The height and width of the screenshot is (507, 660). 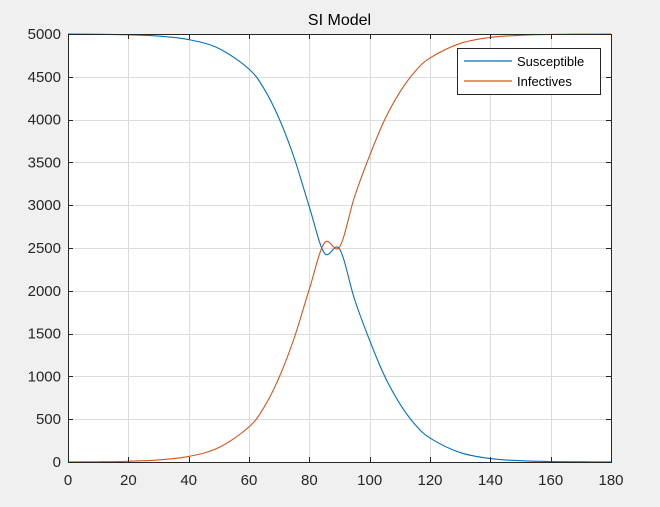 What do you see at coordinates (44, 376) in the screenshot?
I see `y-tick-label: 1000` at bounding box center [44, 376].